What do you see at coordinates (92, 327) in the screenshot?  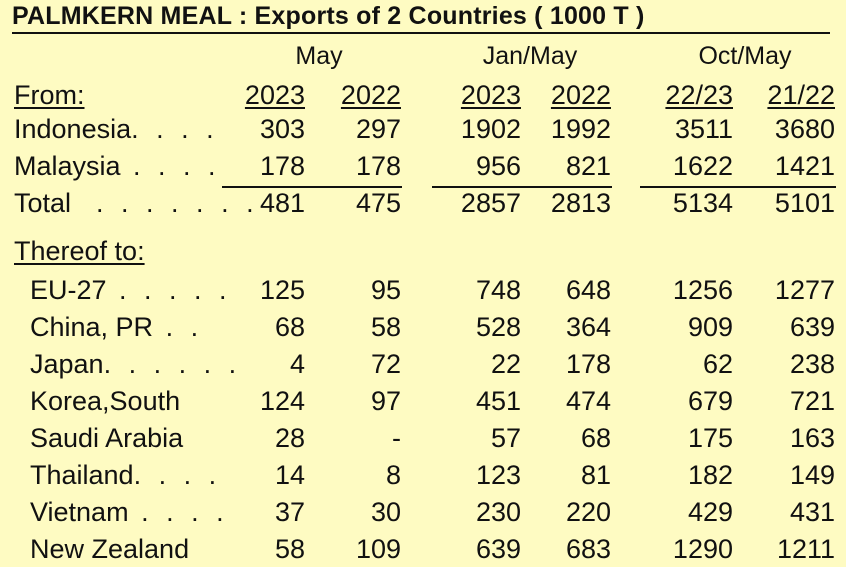 I see `row-label-text: China, PR` at bounding box center [92, 327].